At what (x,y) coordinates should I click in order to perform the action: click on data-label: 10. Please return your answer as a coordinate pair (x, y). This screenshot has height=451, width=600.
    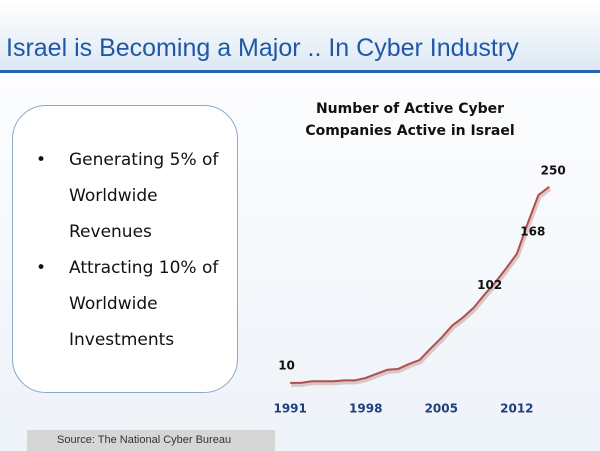
    Looking at the image, I should click on (286, 365).